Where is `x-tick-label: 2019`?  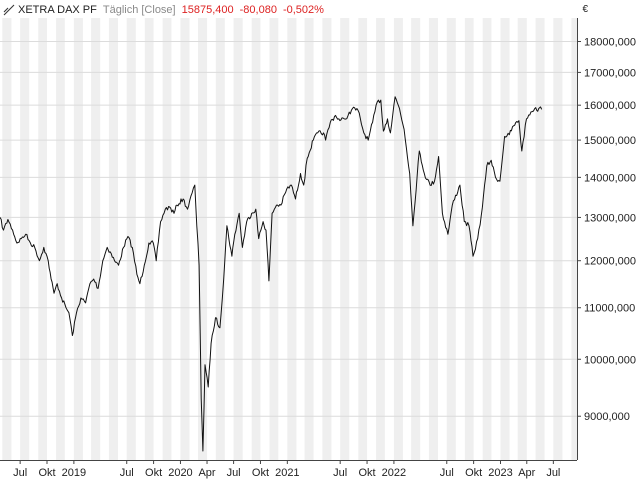
x-tick-label: 2019 is located at coordinates (74, 473).